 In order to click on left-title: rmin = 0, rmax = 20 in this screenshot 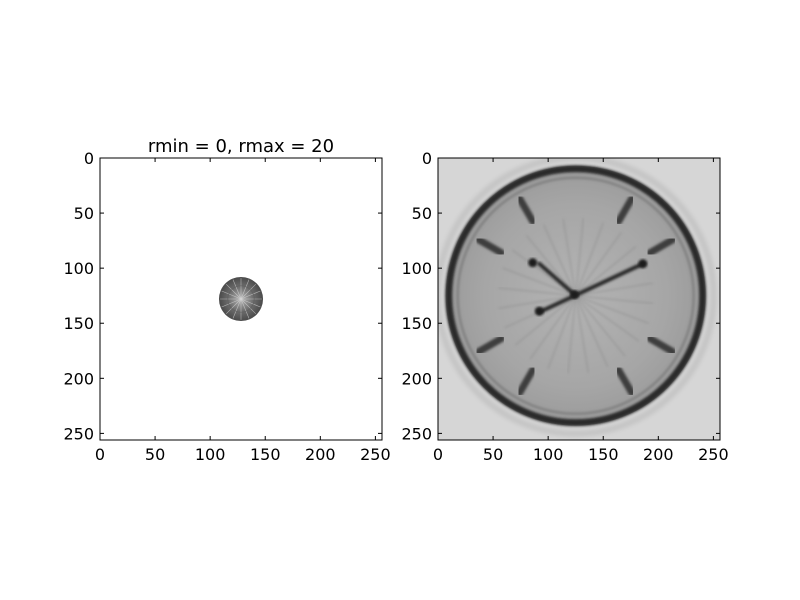, I will do `click(241, 146)`.